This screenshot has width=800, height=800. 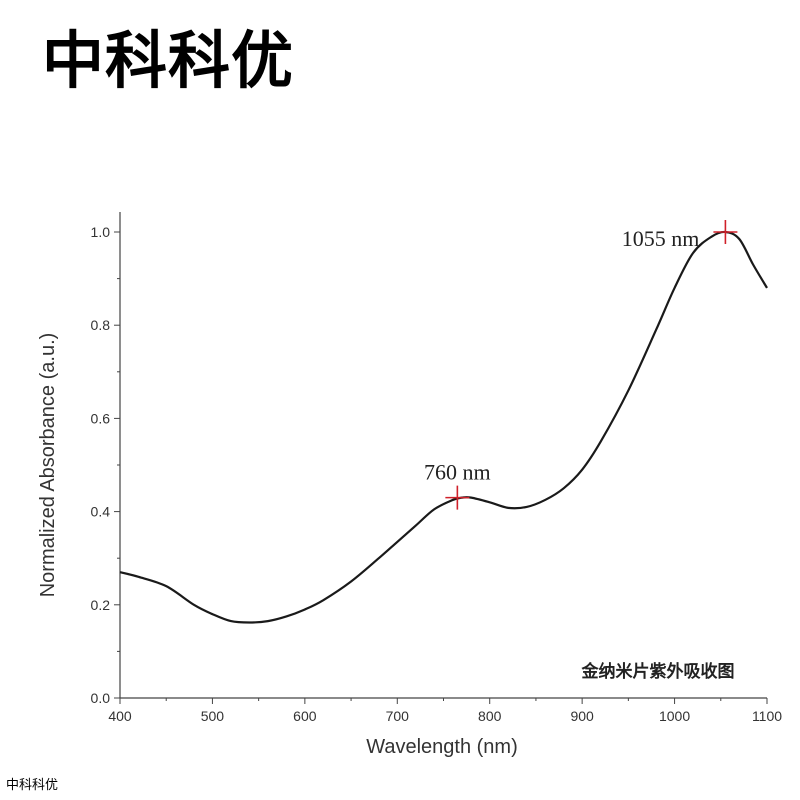 What do you see at coordinates (101, 418) in the screenshot?
I see `y-tick-label: 0.6` at bounding box center [101, 418].